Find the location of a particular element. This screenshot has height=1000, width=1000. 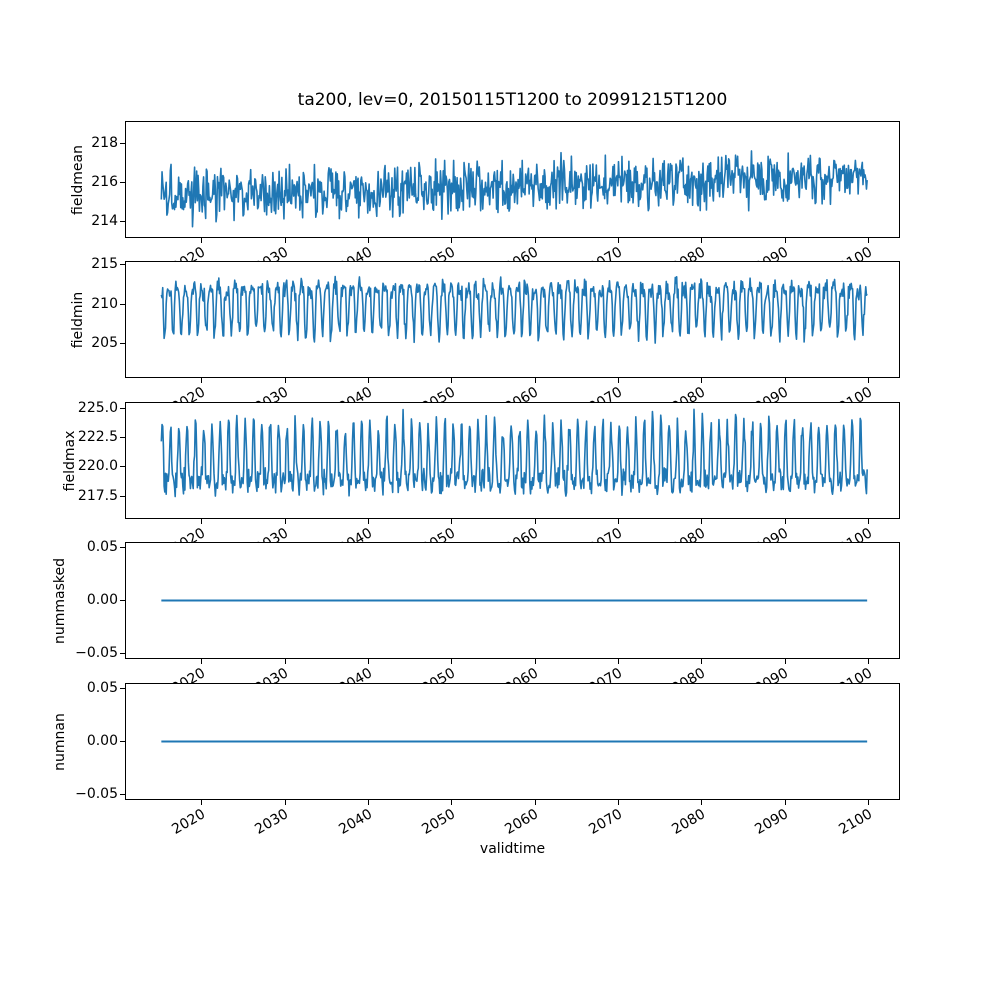

x-tick-label: 2080 is located at coordinates (689, 822).